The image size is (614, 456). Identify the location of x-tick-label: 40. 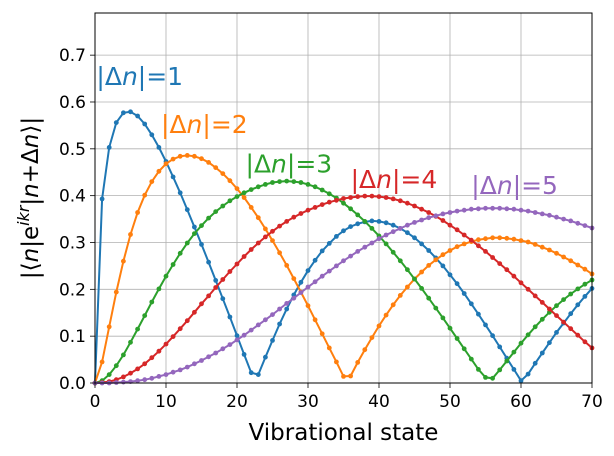
(379, 402).